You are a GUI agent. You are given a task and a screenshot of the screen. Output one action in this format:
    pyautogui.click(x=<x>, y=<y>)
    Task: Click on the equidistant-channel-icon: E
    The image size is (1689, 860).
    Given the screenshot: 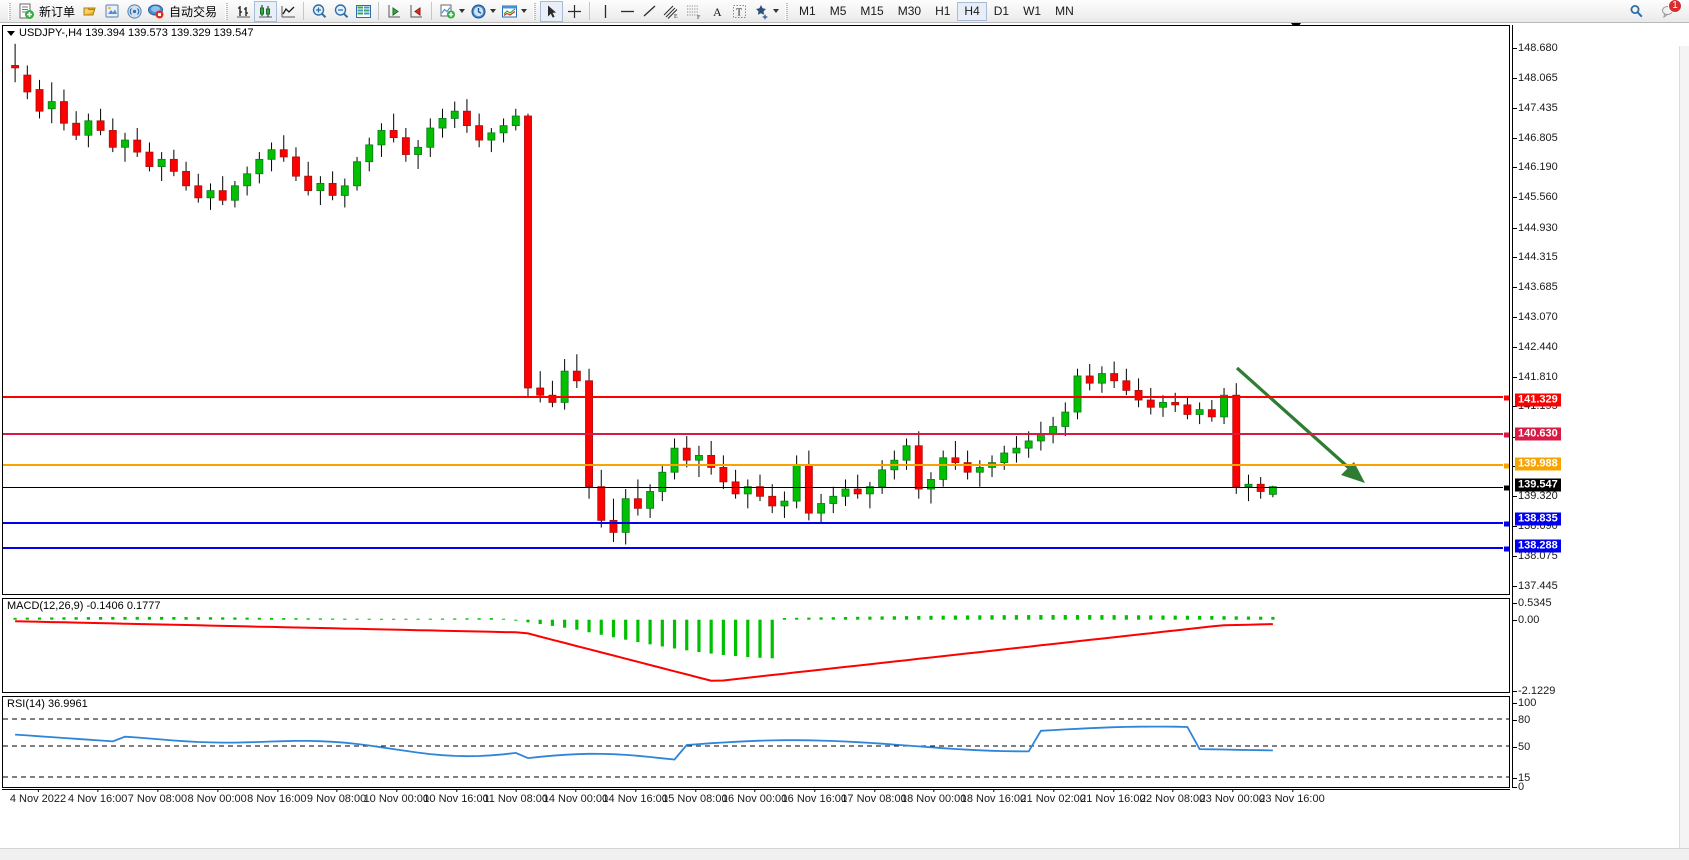 What is the action you would take?
    pyautogui.click(x=671, y=11)
    